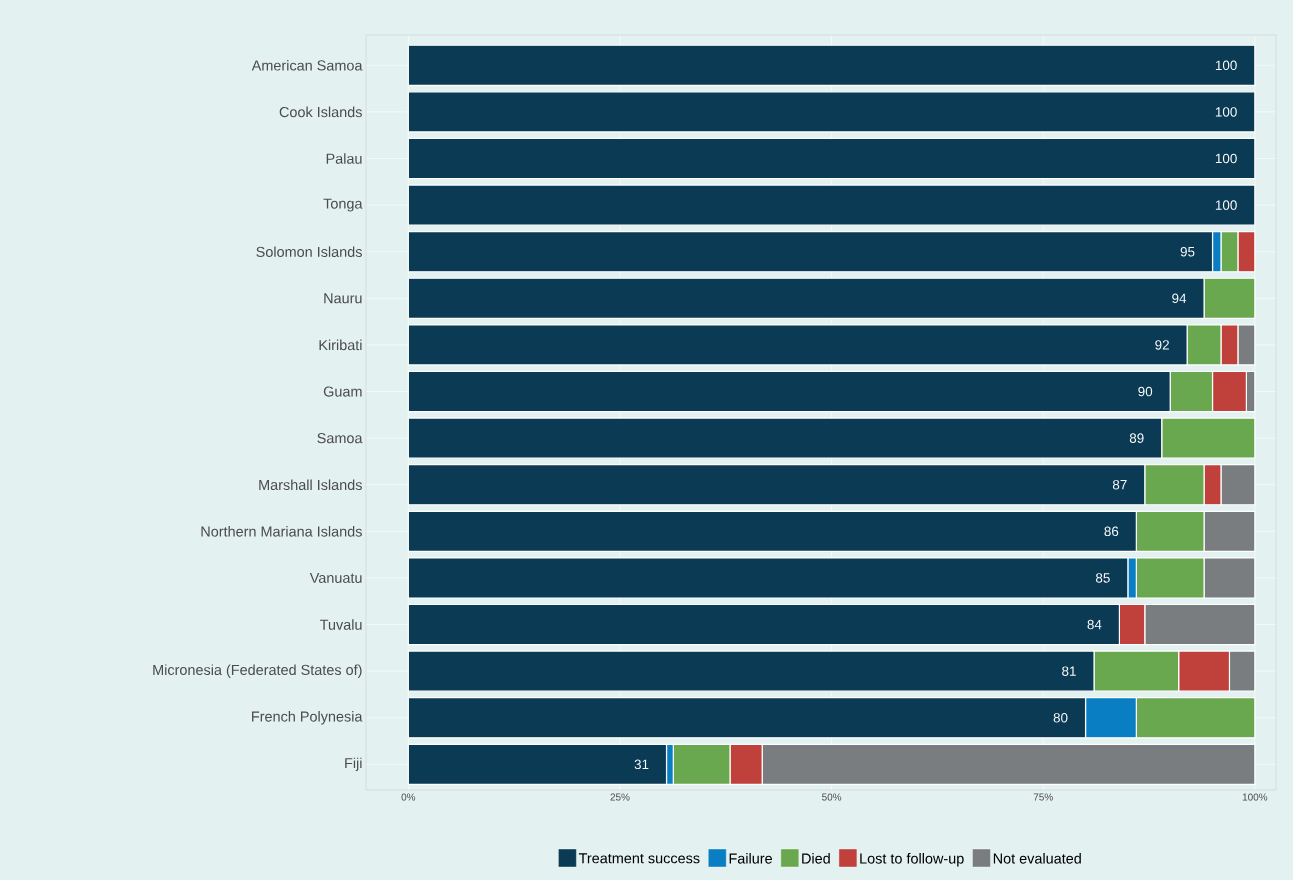 This screenshot has width=1293, height=880. What do you see at coordinates (1187, 251) in the screenshot?
I see `data-label: 95` at bounding box center [1187, 251].